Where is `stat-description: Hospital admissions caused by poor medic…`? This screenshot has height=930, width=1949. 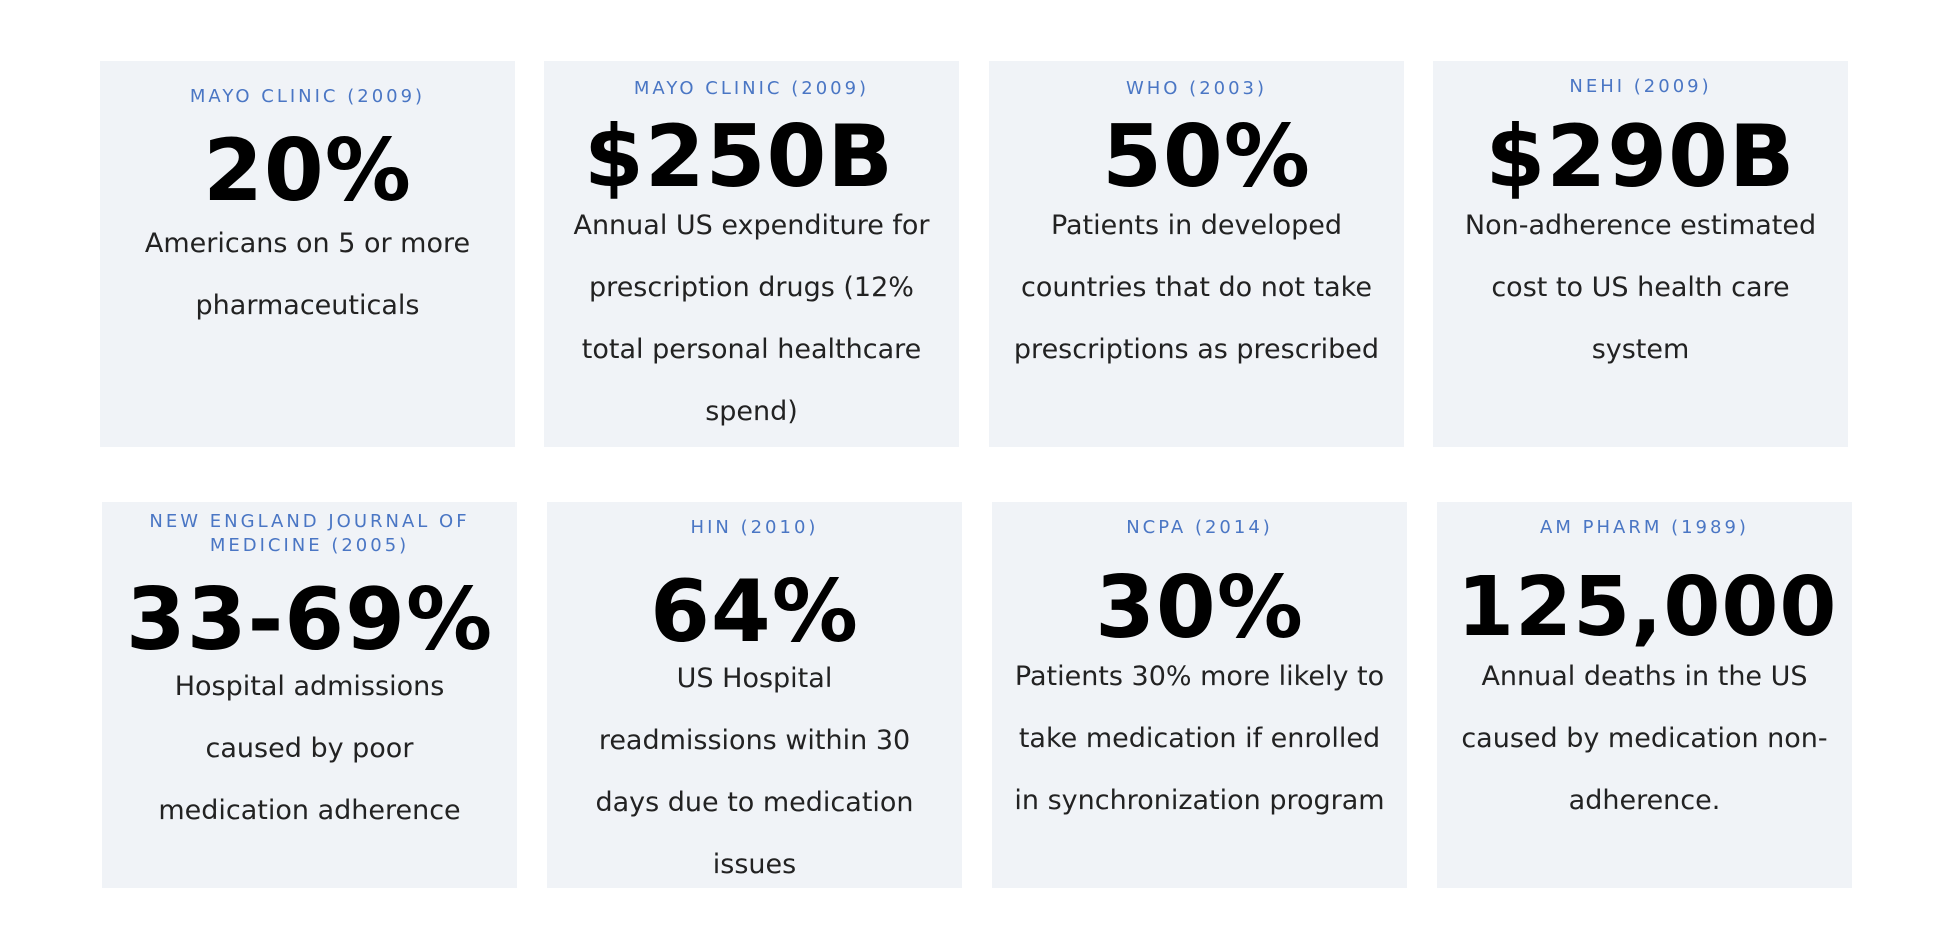
stat-description: Hospital admissions caused by poor medic… is located at coordinates (309, 748).